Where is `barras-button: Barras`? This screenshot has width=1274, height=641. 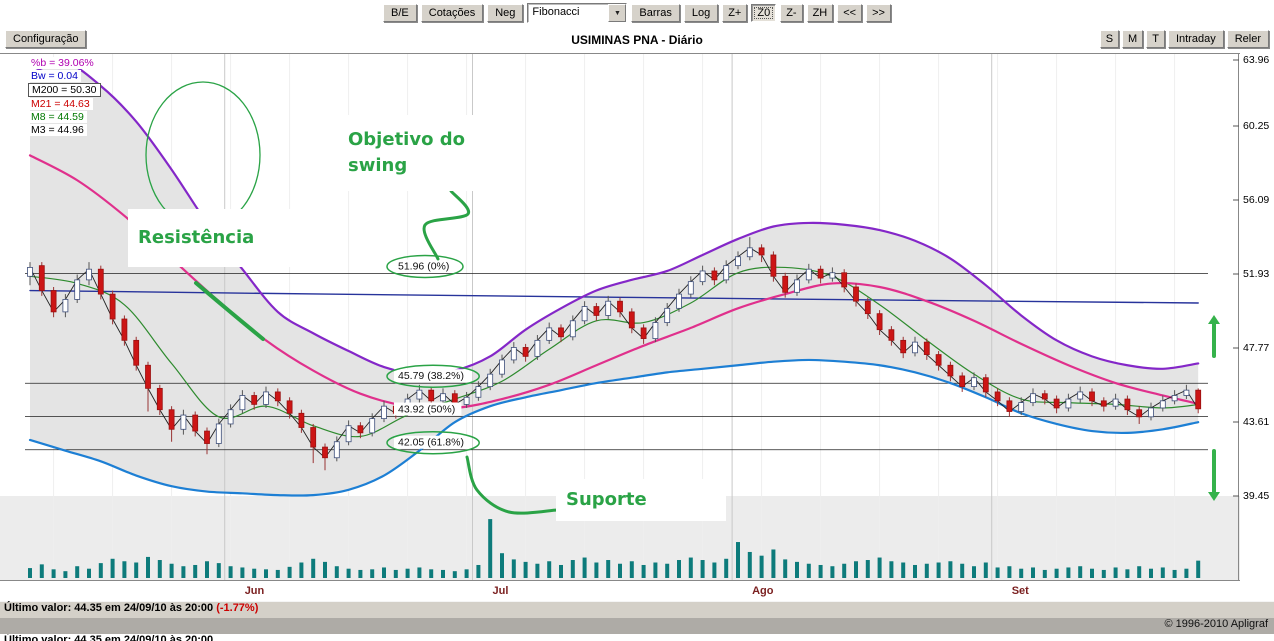 barras-button: Barras is located at coordinates (655, 13).